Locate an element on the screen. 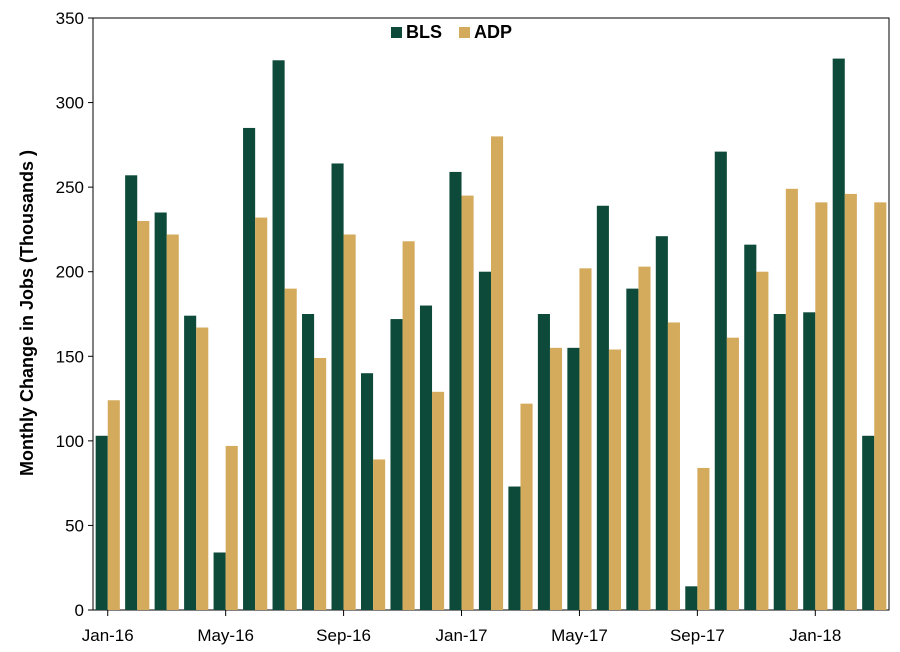 This screenshot has height=652, width=900. y-tick-label: 0 is located at coordinates (79, 610).